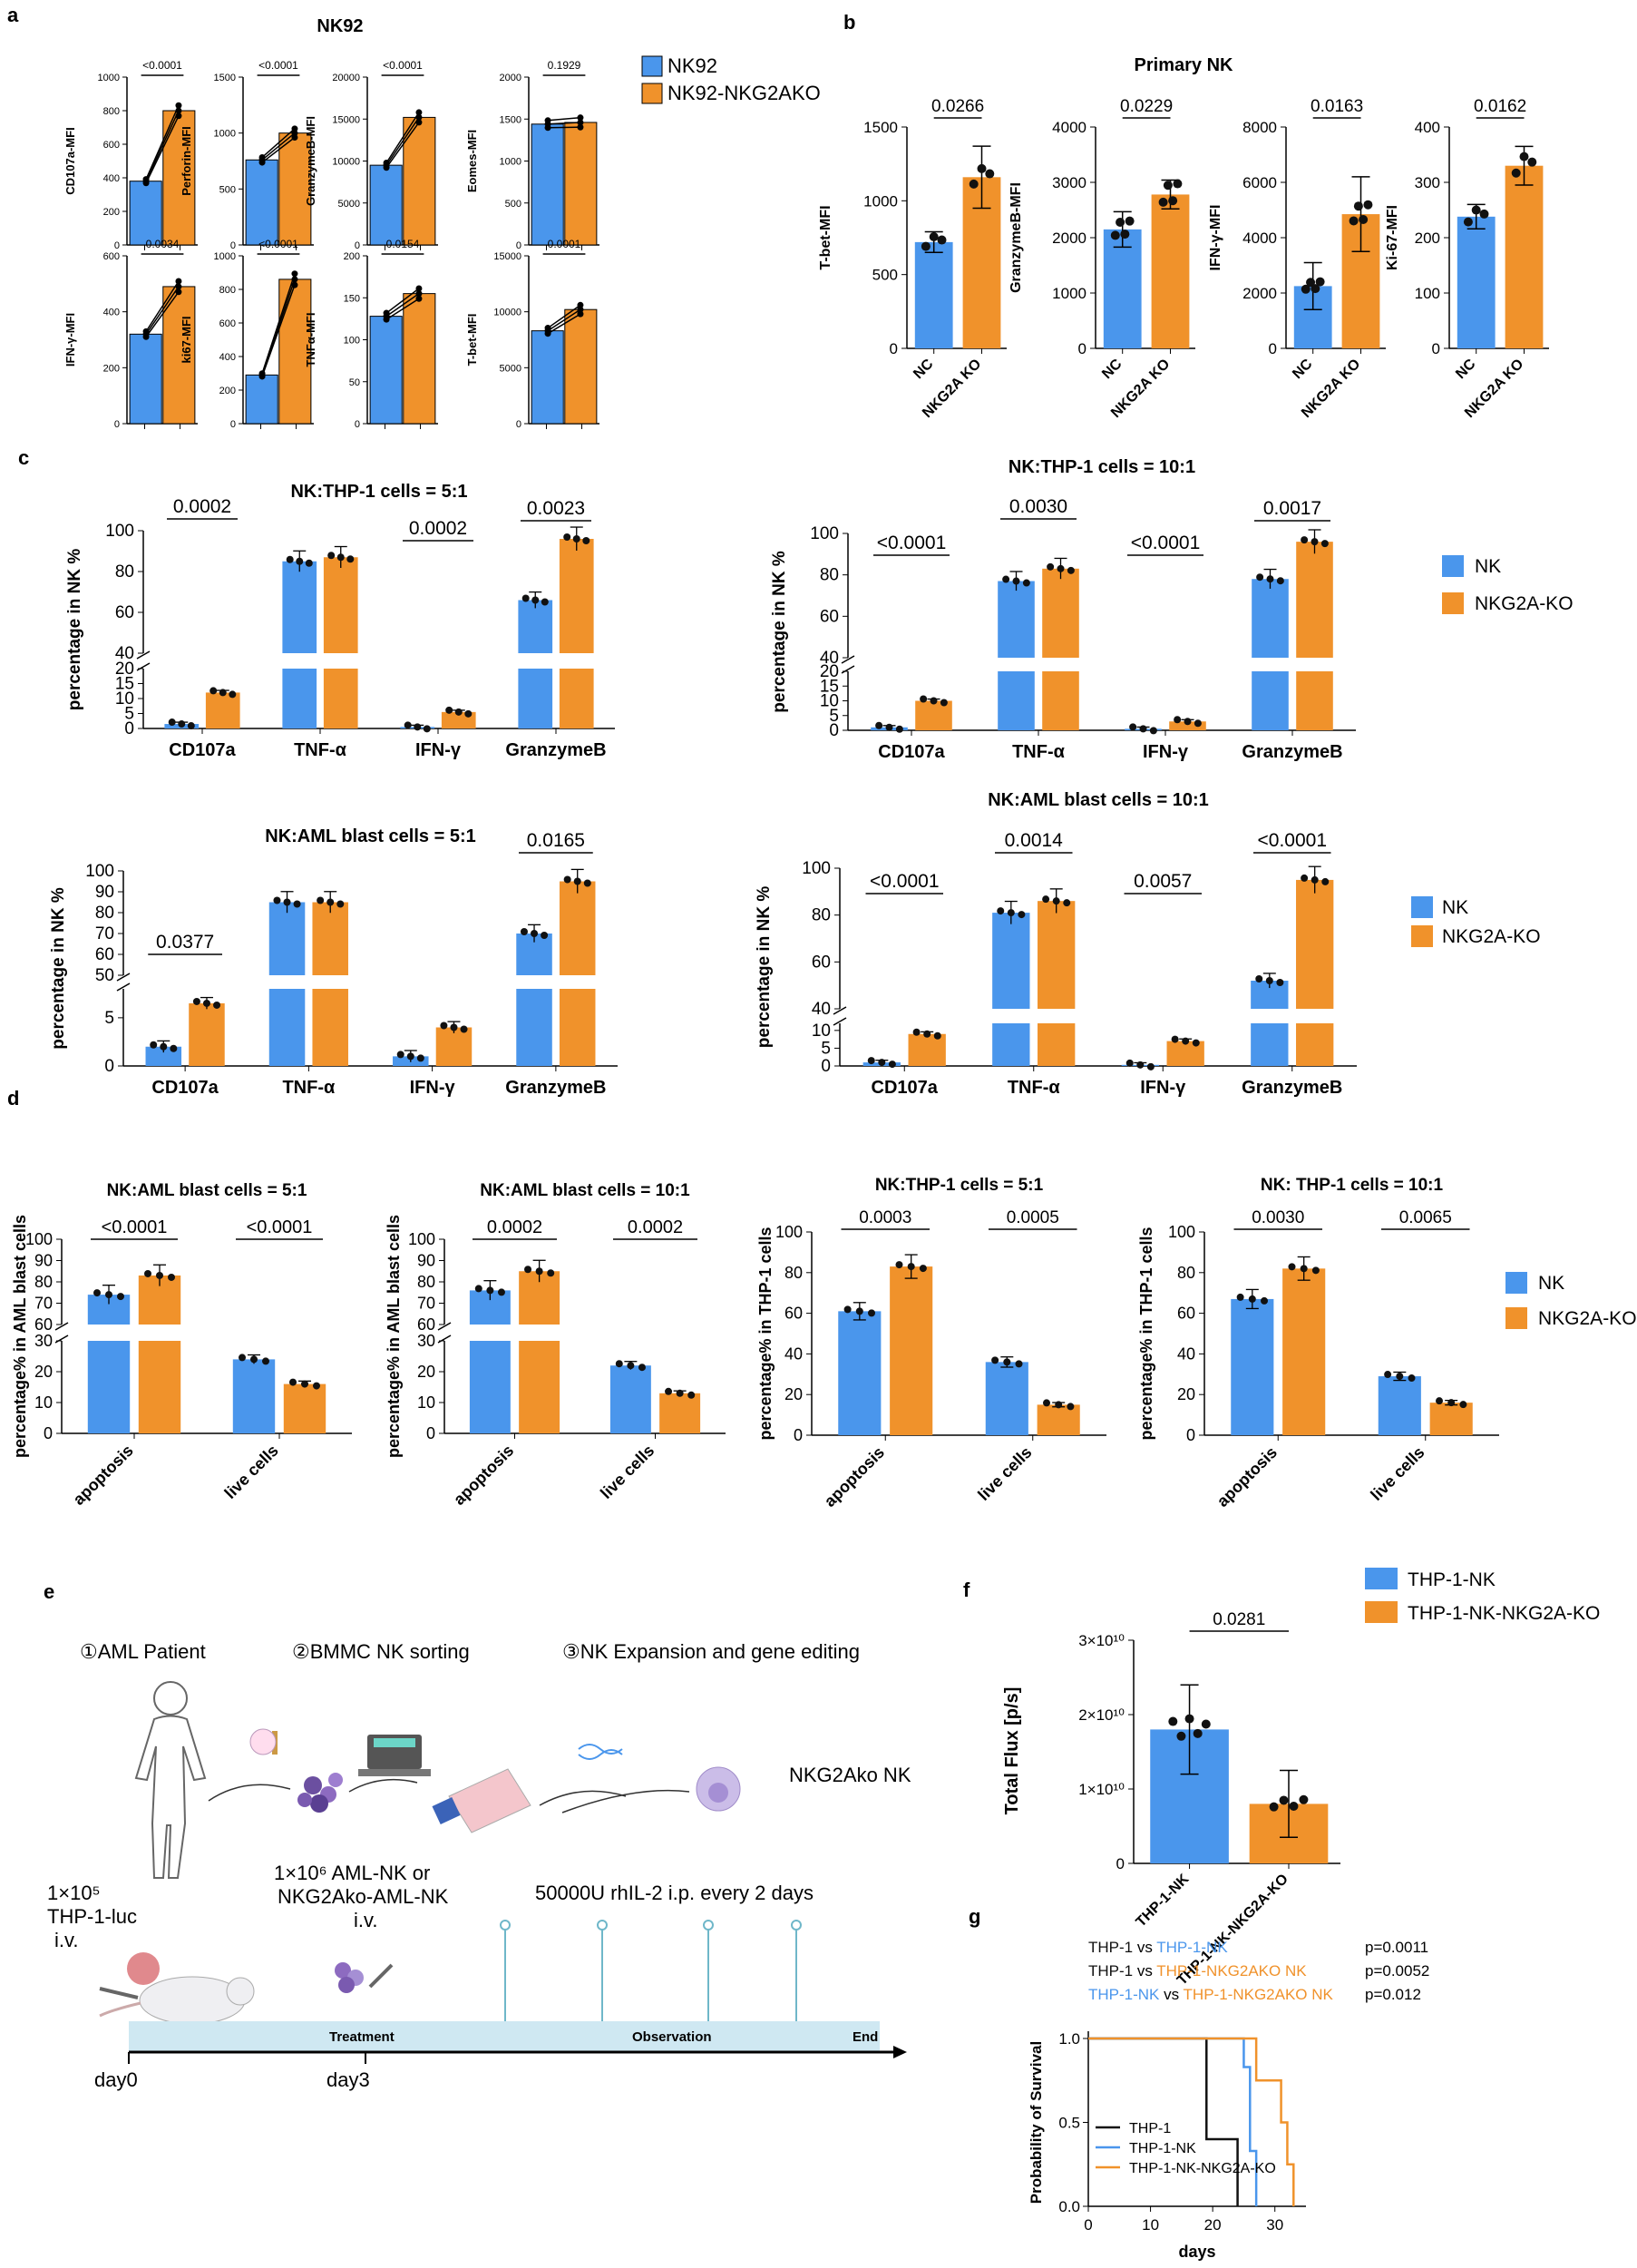 The height and width of the screenshot is (2268, 1637). Describe the element at coordinates (510, 119) in the screenshot. I see `y-tick-label: 1500` at that location.